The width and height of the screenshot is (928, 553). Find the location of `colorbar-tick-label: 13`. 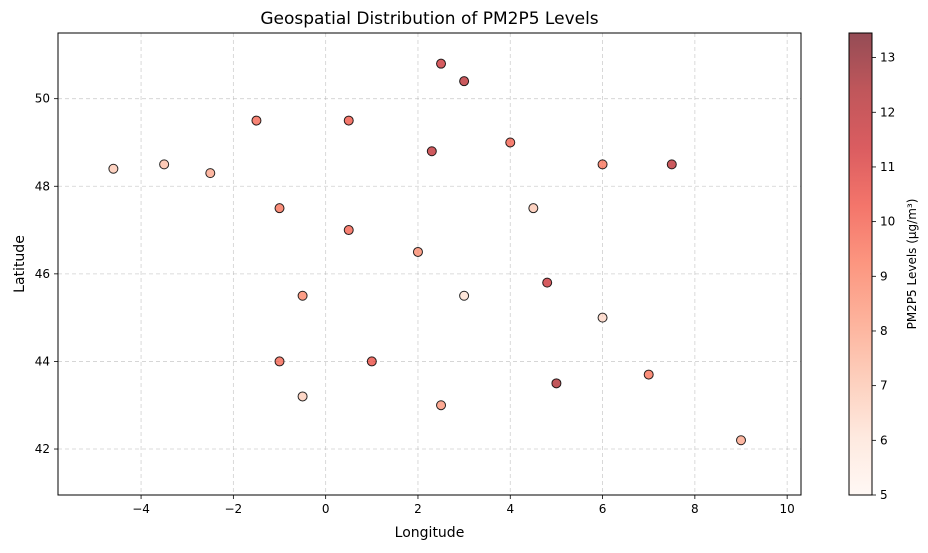

colorbar-tick-label: 13 is located at coordinates (887, 58).